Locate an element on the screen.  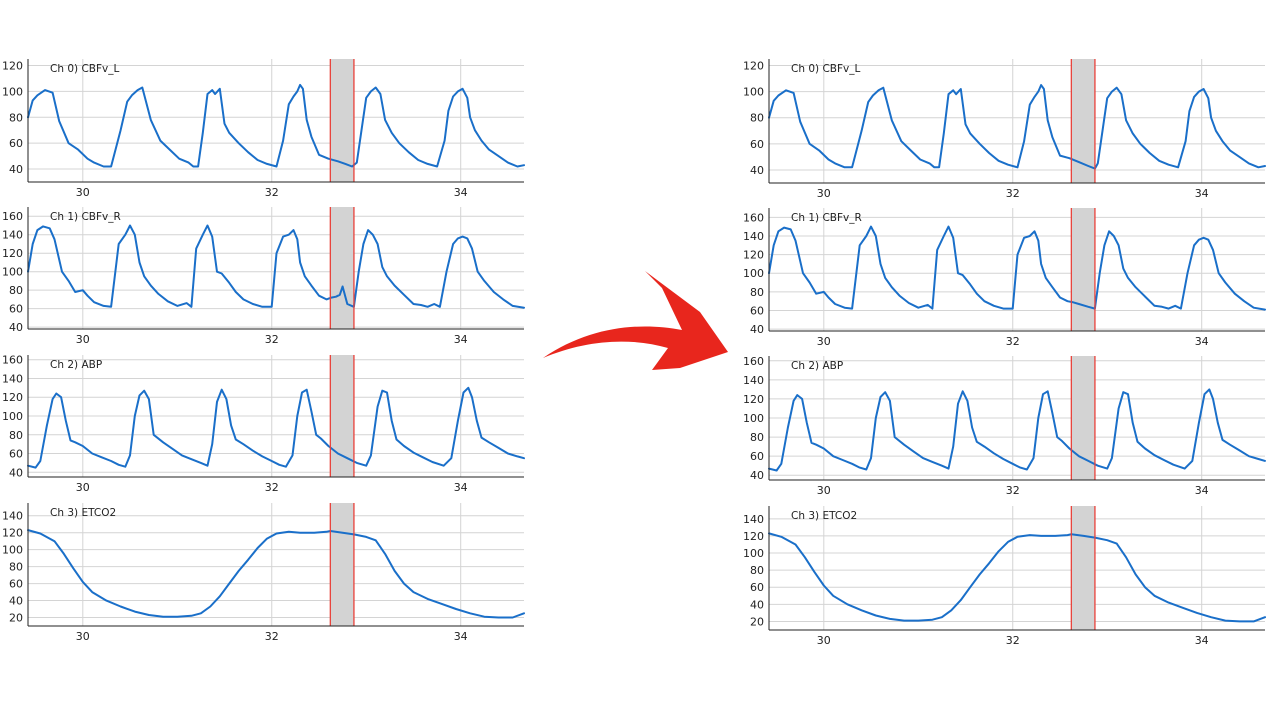
red-arrow-icon is located at coordinates (635, 320).